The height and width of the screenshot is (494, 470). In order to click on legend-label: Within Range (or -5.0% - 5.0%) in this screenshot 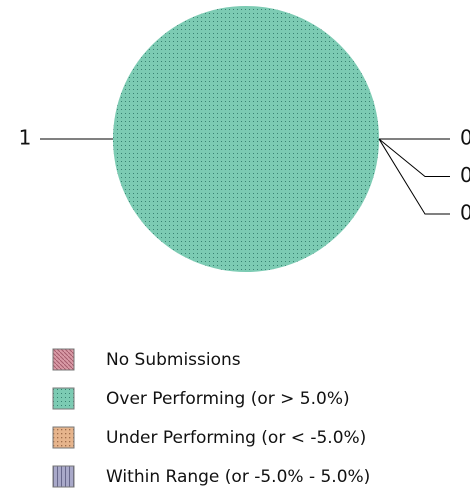, I will do `click(238, 477)`.